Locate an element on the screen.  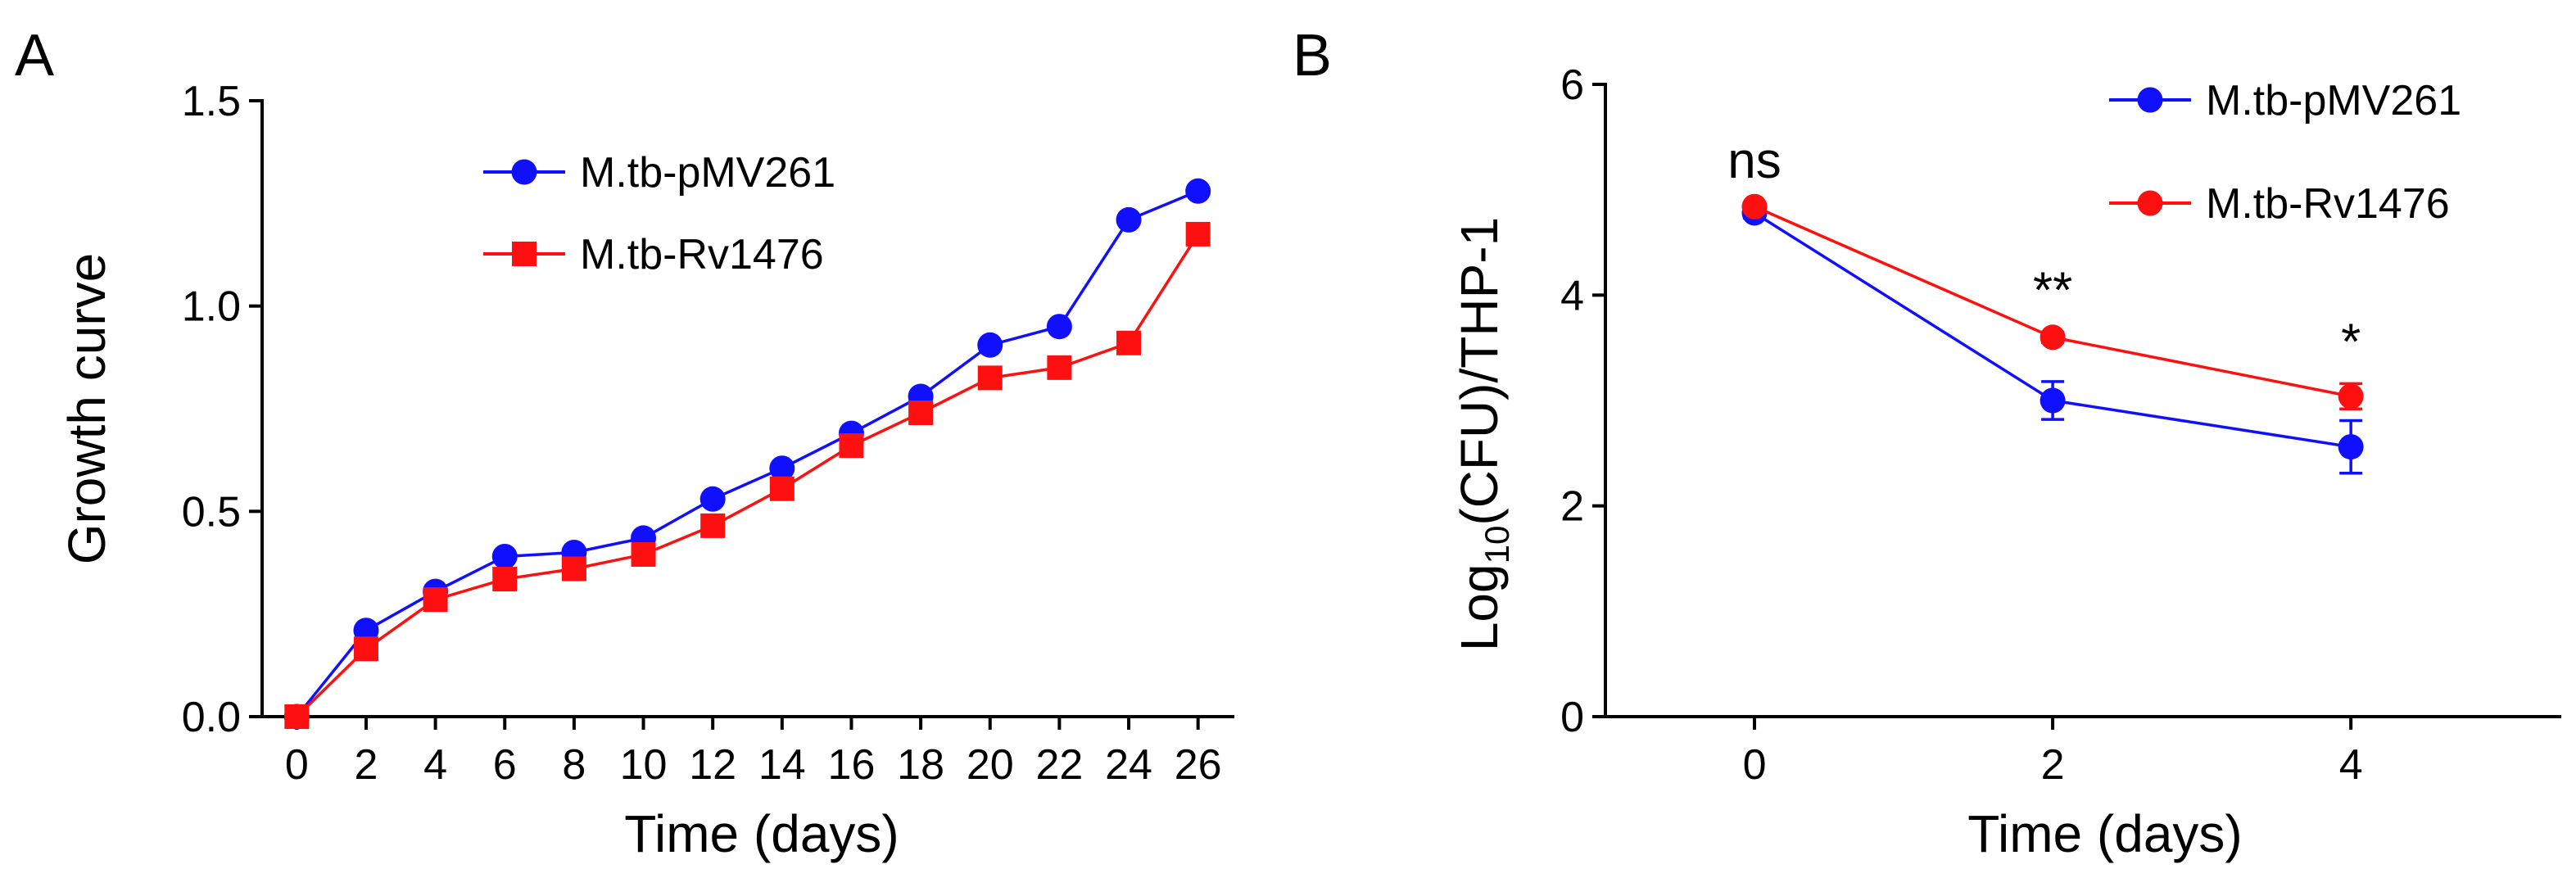
panel-b-legend: M.tb-pMV261 M.tb-Rv1476 is located at coordinates (2285, 152).